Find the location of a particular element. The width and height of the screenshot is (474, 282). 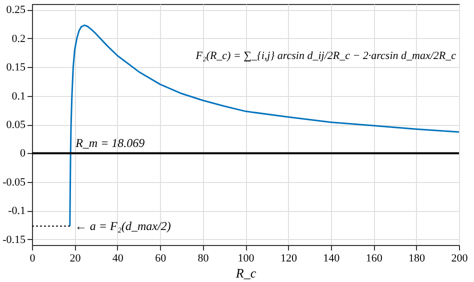

x-tick-label: 200 is located at coordinates (459, 258).